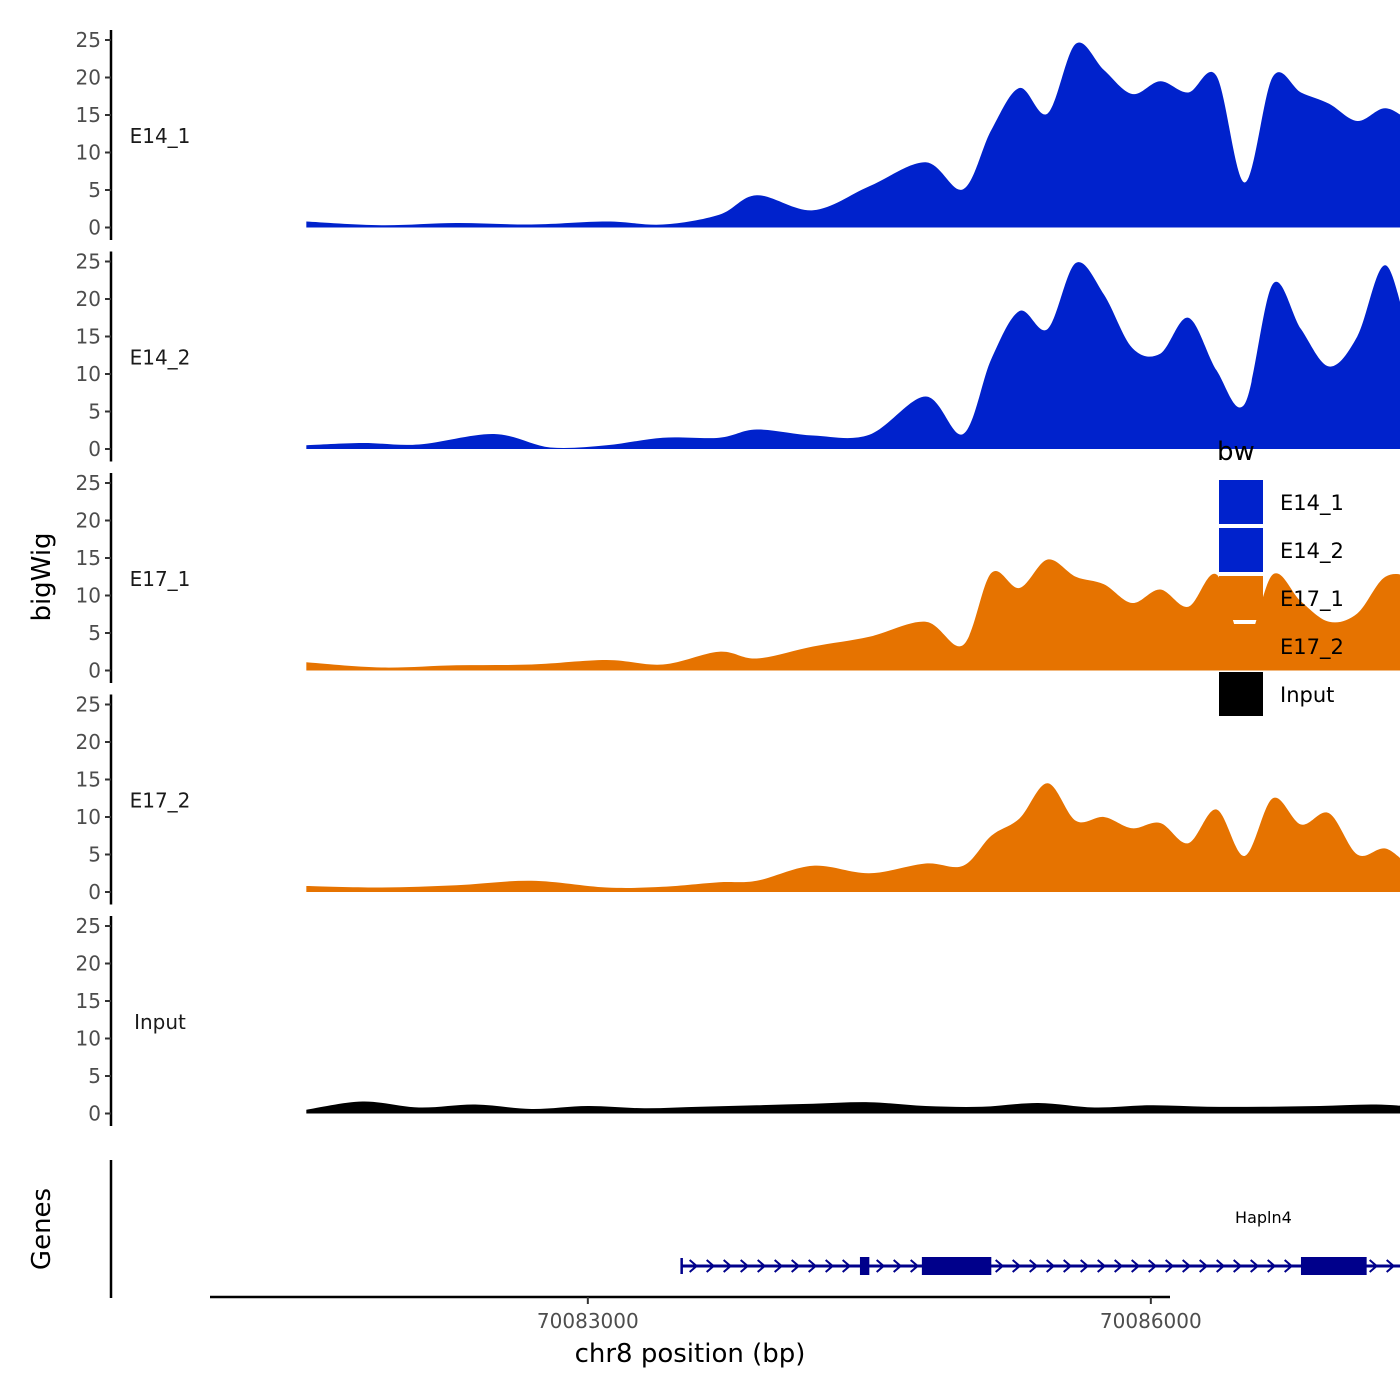  I want to click on legend-key-Input, so click(1241, 694).